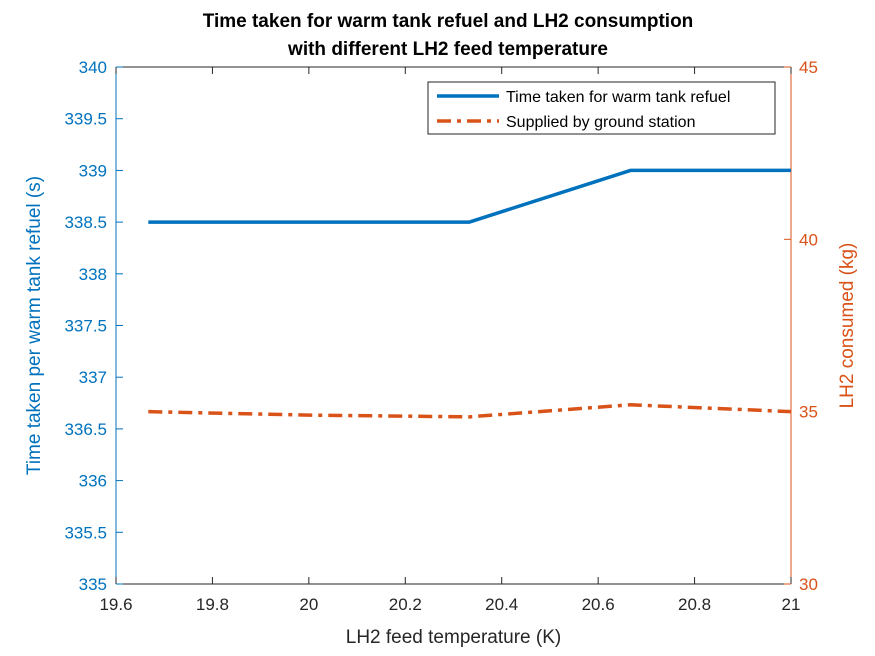 The image size is (875, 656). I want to click on y-left-tick-label: 335.5, so click(85, 532).